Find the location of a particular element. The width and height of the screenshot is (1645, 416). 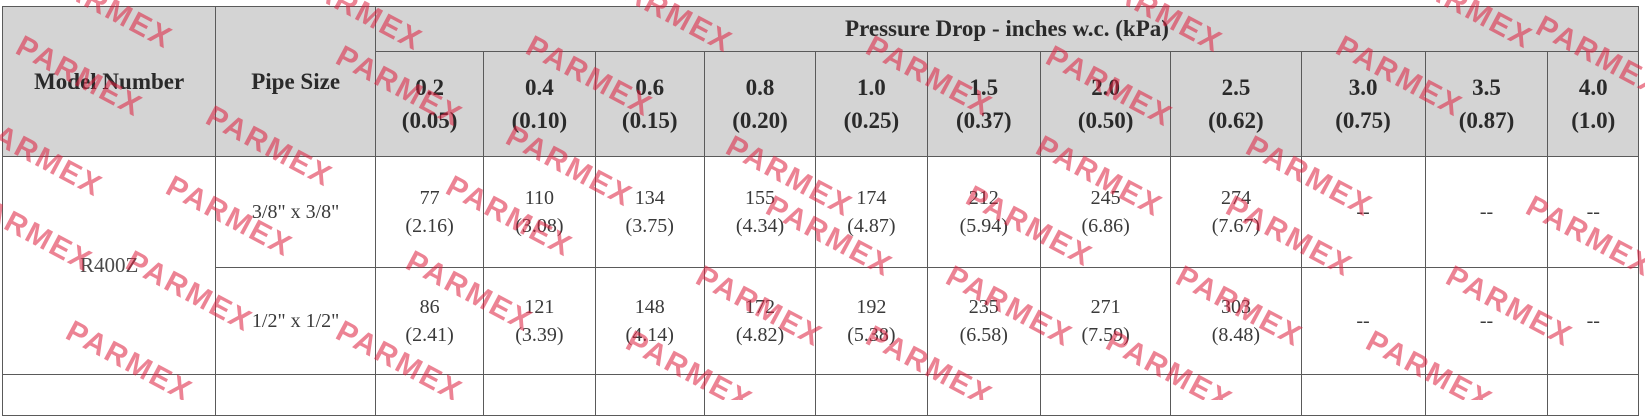

pressure-col-header: 0.6 (0.15) is located at coordinates (649, 104).